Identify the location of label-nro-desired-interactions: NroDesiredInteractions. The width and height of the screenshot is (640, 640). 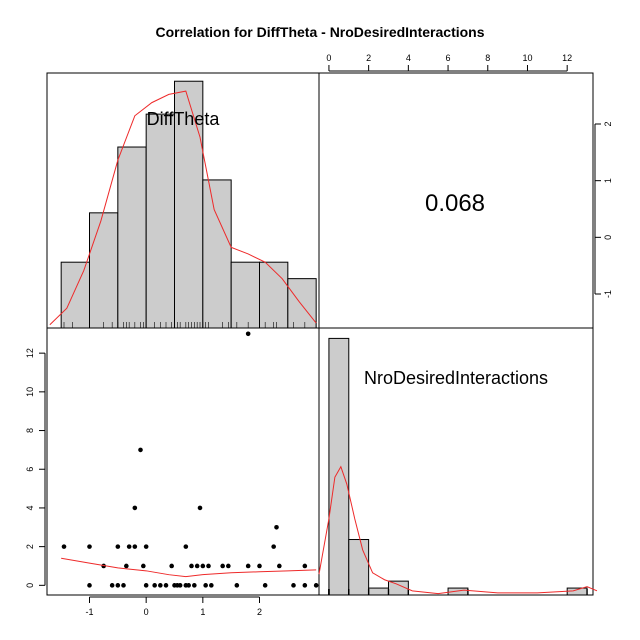
(456, 378).